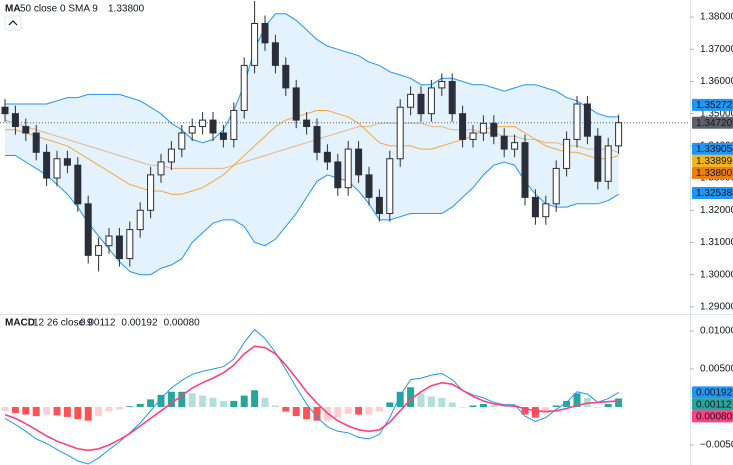 The height and width of the screenshot is (465, 733). What do you see at coordinates (13, 9) in the screenshot?
I see `legend-name: MA` at bounding box center [13, 9].